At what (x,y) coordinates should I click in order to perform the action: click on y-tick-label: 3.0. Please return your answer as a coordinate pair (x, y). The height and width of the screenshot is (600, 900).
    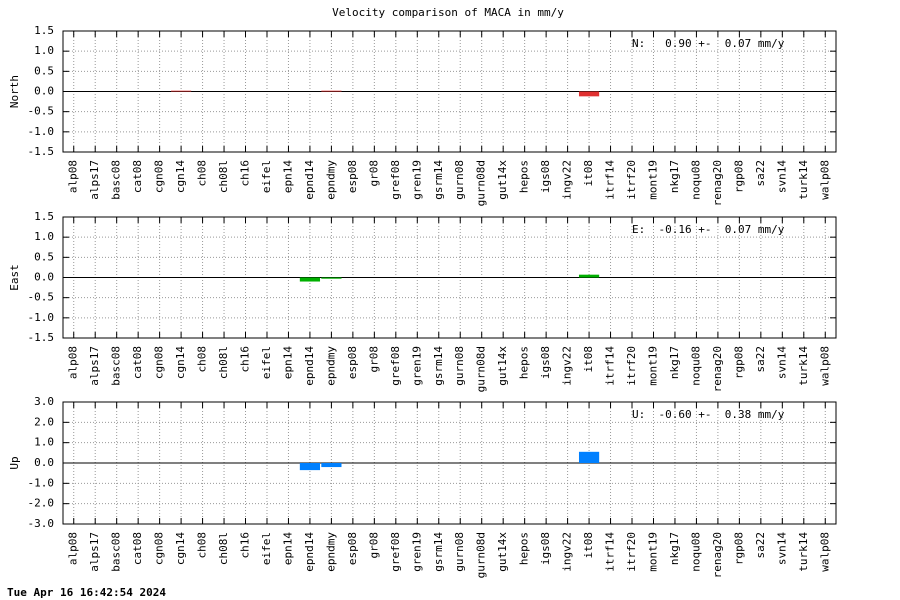
    Looking at the image, I should click on (44, 401).